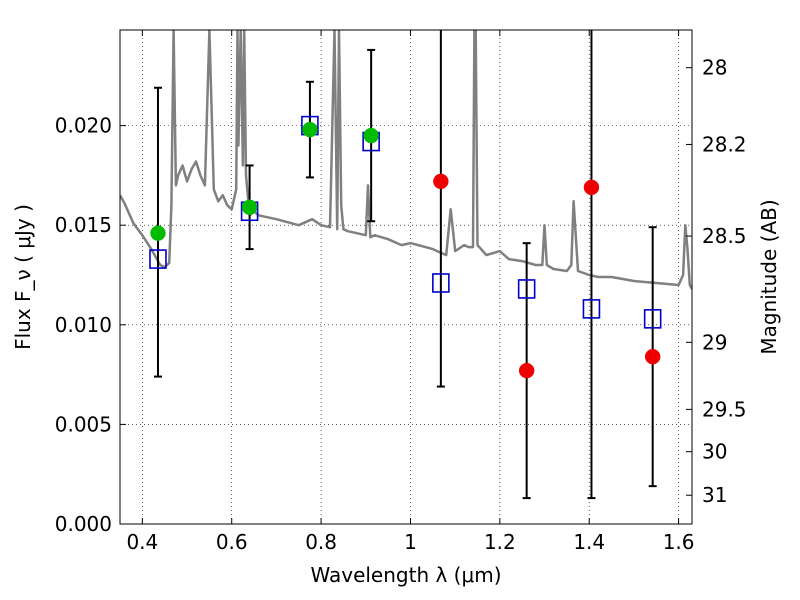  I want to click on y2-tick-label: 28.2, so click(724, 144).